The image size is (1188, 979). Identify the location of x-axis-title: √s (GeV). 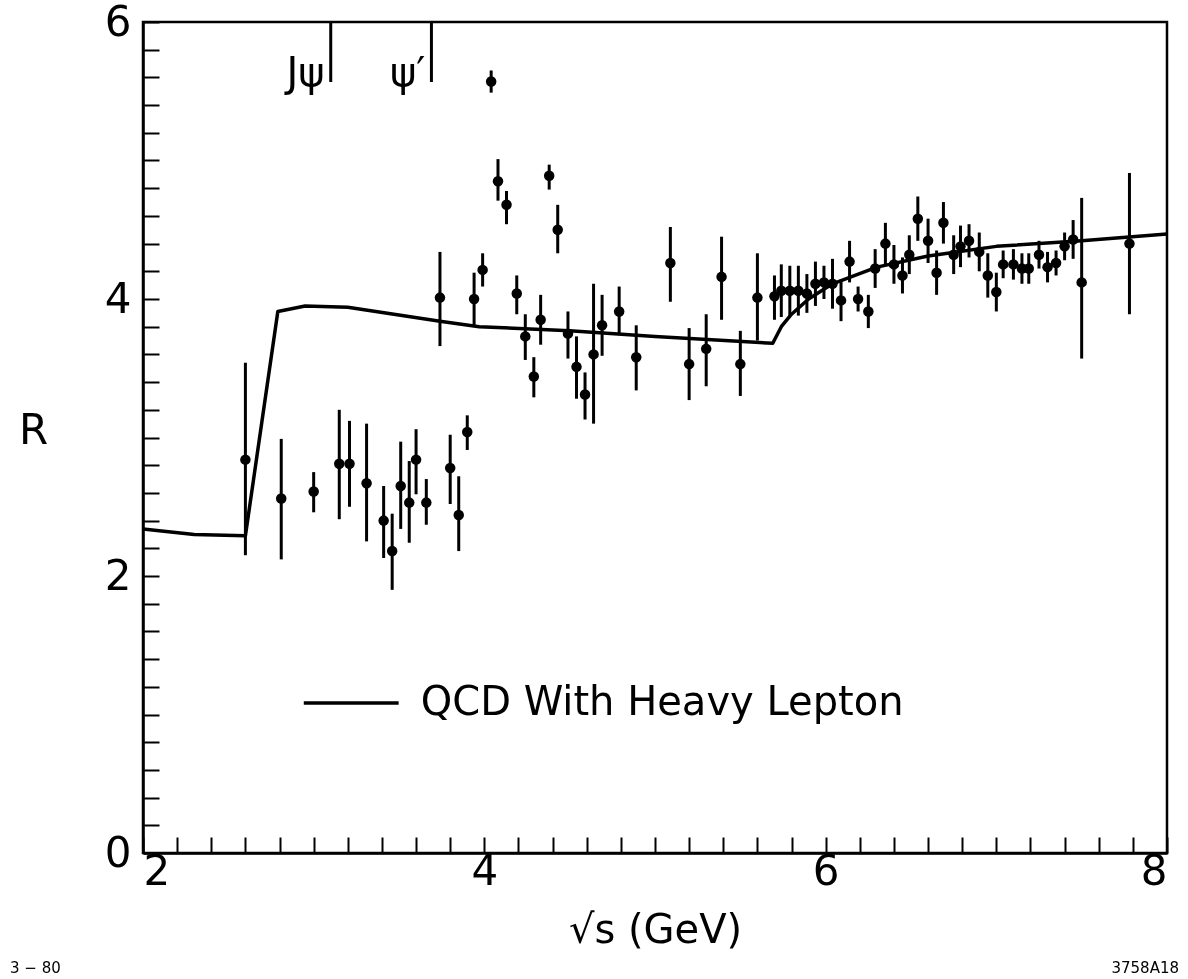
(655, 928).